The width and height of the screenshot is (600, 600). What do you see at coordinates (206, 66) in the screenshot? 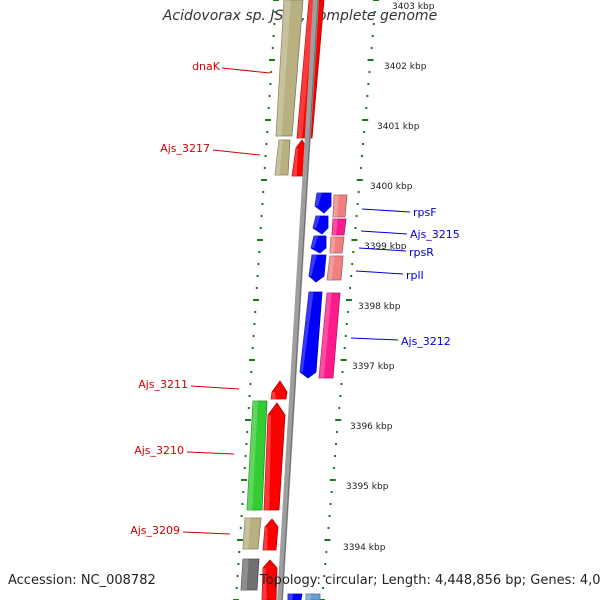
I see `gene-label: dnaK` at bounding box center [206, 66].